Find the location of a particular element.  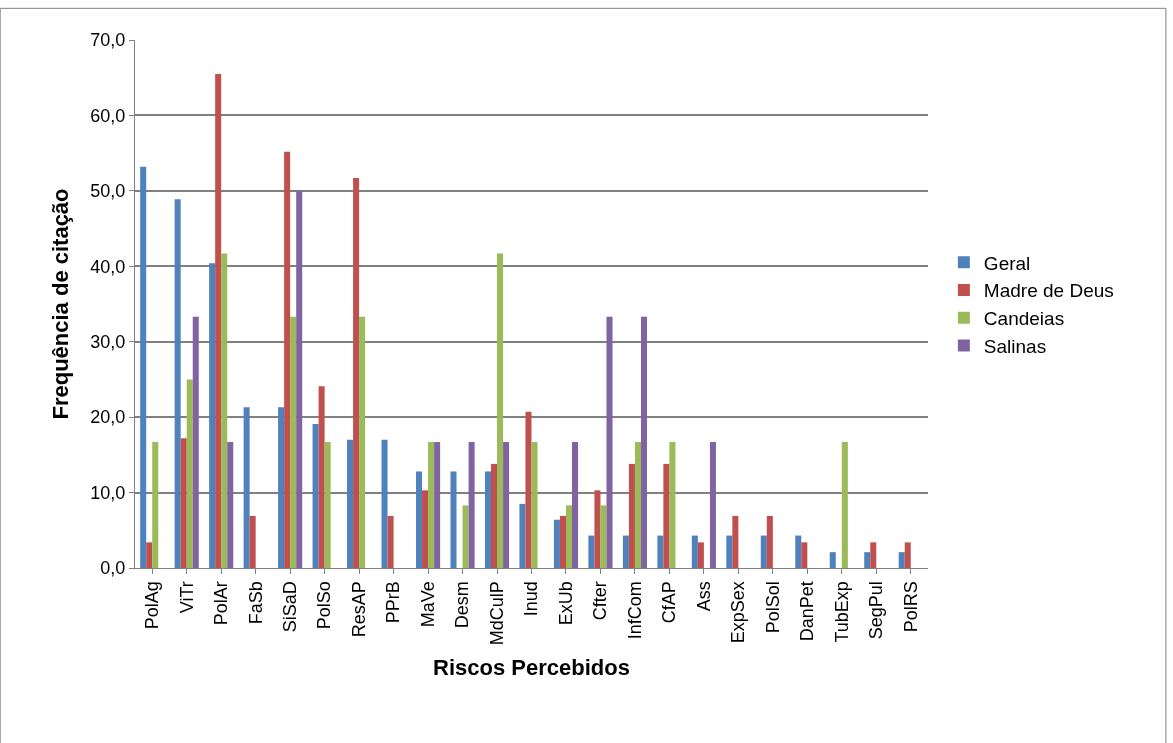

y-tick-label: 0,0 is located at coordinates (113, 568).